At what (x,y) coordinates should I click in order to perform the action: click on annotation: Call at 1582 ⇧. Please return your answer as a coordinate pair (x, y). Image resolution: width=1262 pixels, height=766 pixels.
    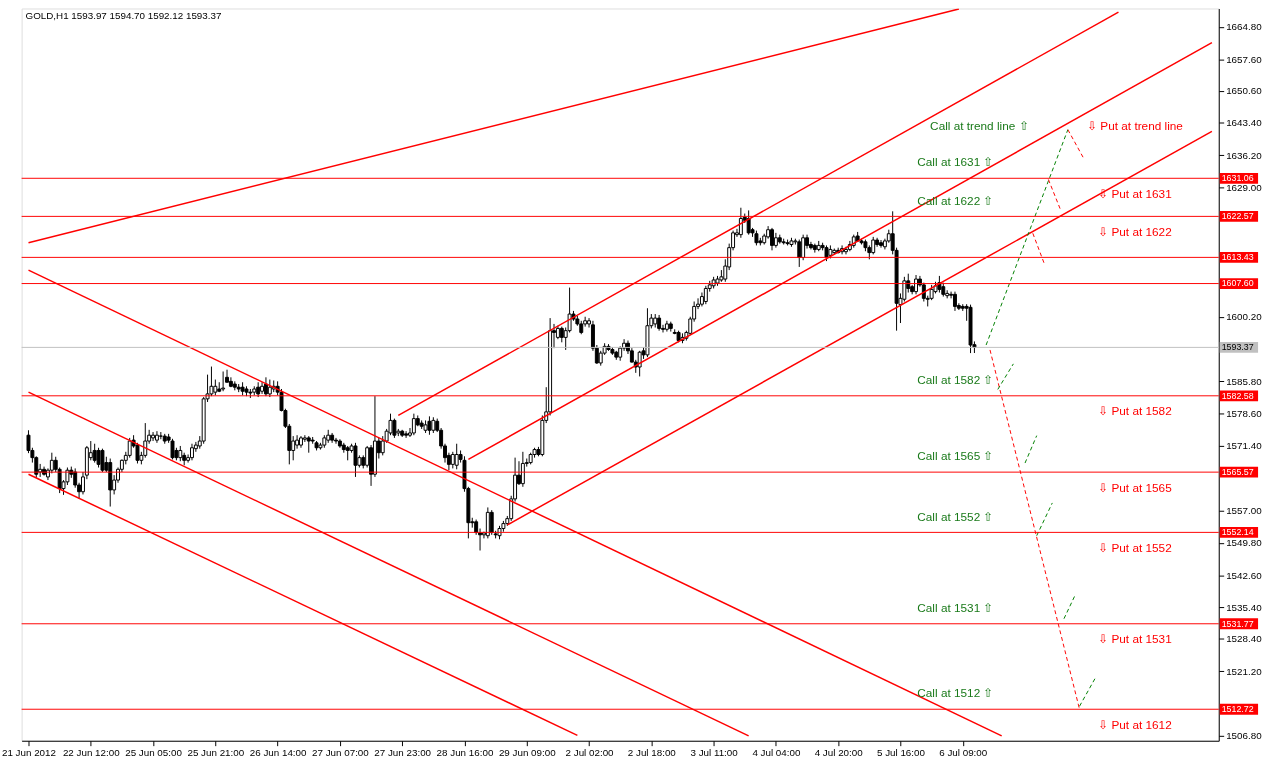
    Looking at the image, I should click on (955, 380).